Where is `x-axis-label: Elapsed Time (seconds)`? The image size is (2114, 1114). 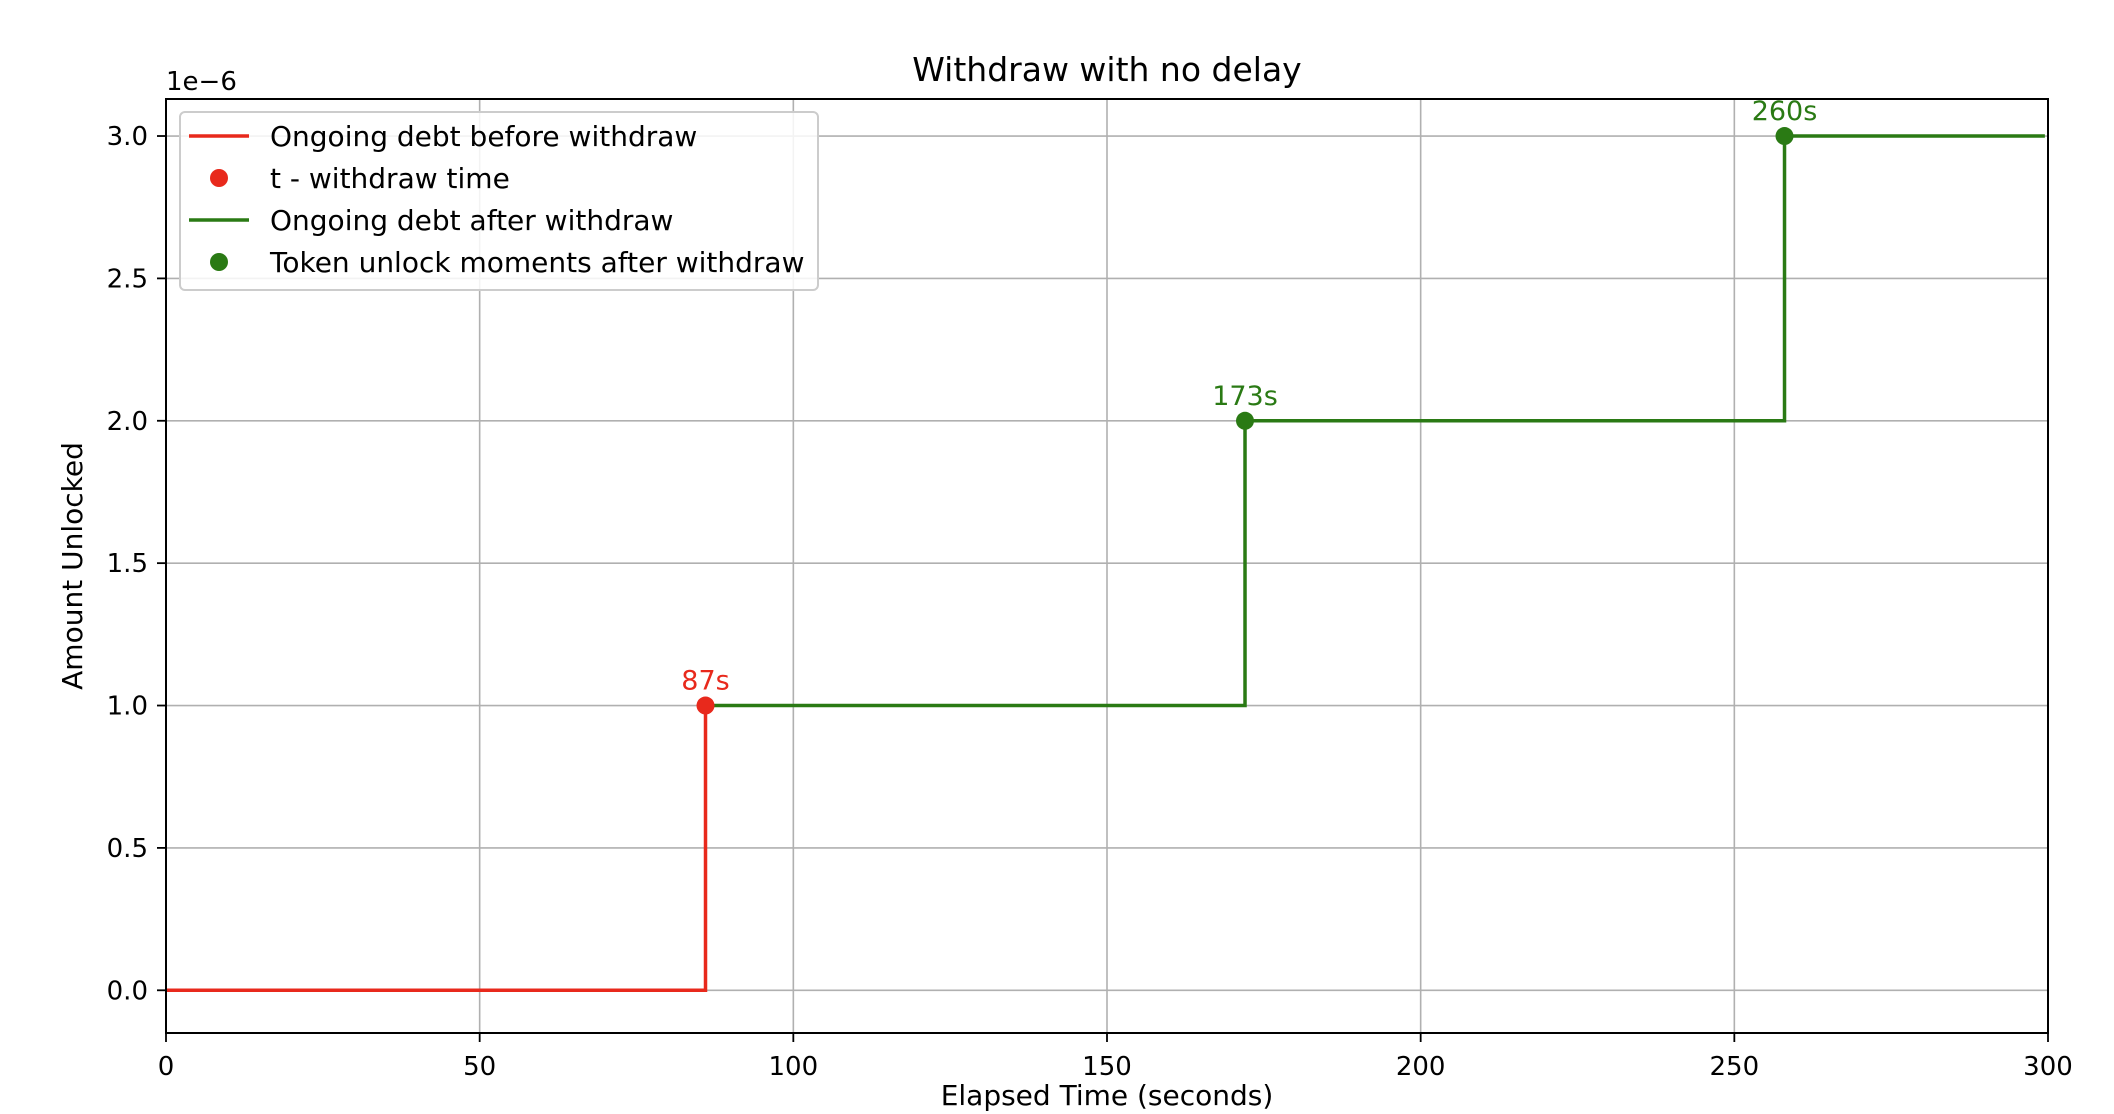
x-axis-label: Elapsed Time (seconds) is located at coordinates (1107, 1095).